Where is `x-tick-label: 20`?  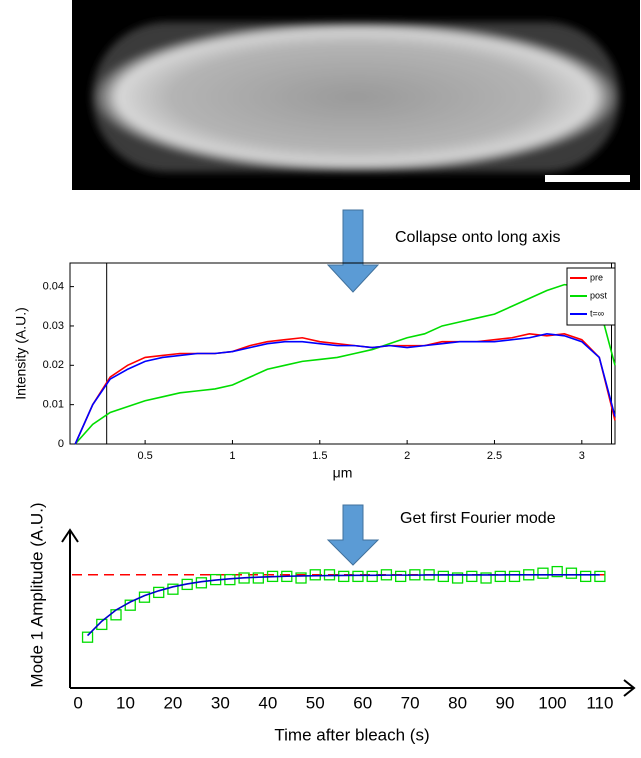 x-tick-label: 20 is located at coordinates (172, 702).